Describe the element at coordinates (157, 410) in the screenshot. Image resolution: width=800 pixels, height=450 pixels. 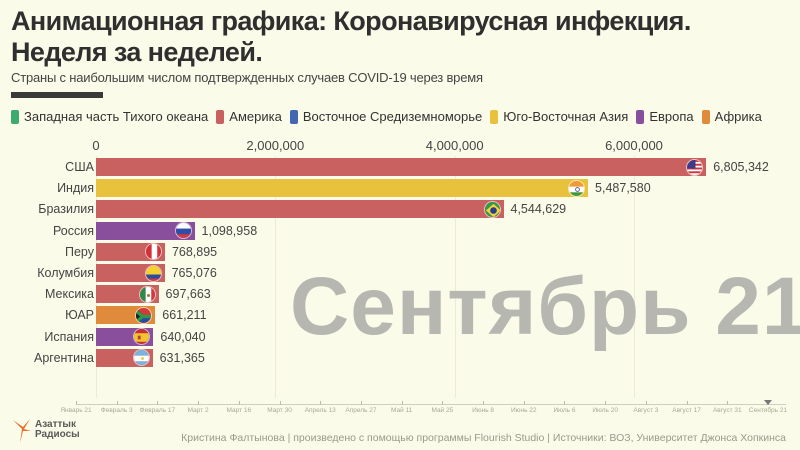
I see `timeline-date-label: Февраль 17` at that location.